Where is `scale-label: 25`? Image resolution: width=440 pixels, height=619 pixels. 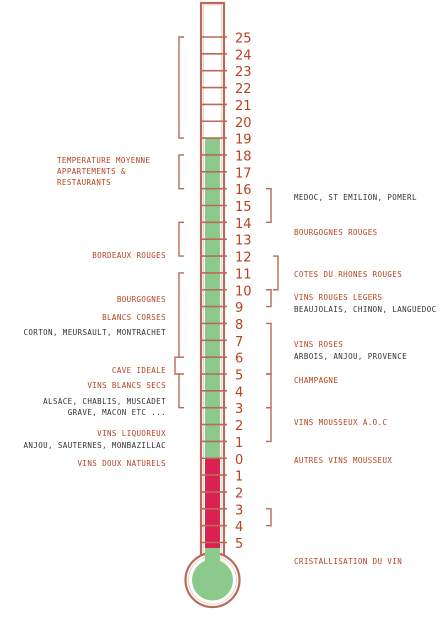 scale-label: 25 is located at coordinates (243, 39).